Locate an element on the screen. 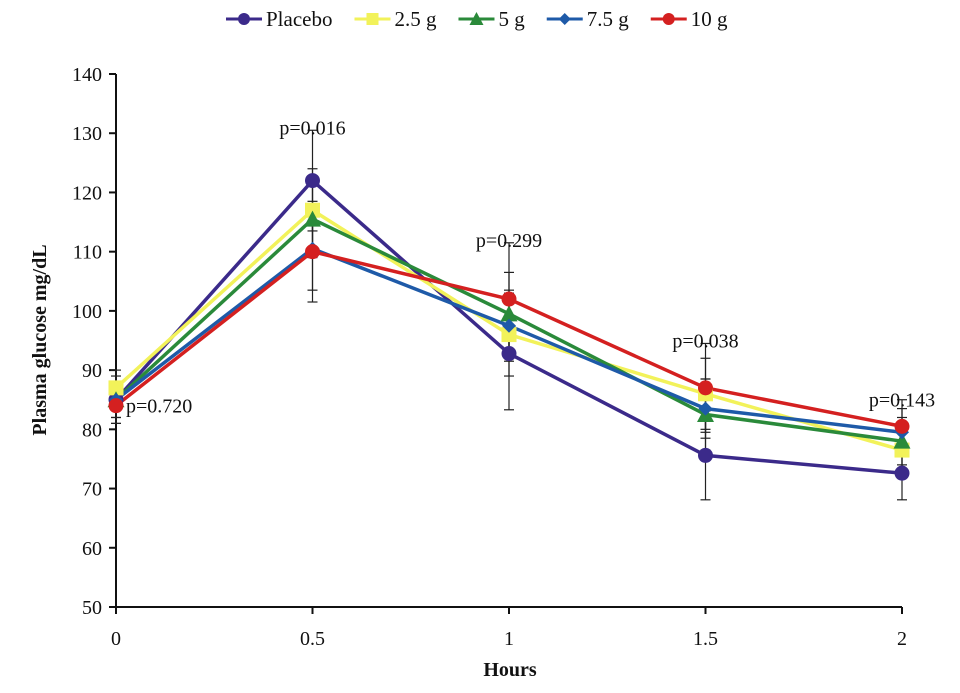 This screenshot has height=693, width=960. y-tick-label: 80 is located at coordinates (92, 430).